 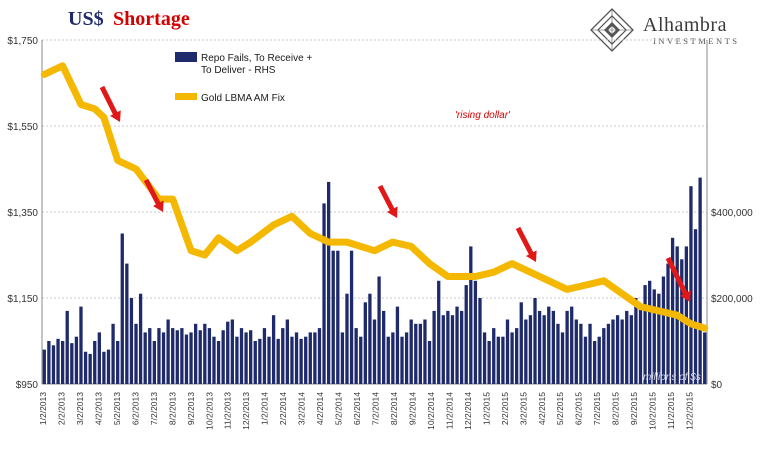 What do you see at coordinates (376, 408) in the screenshot?
I see `x-tick-label: 7/2/2014` at bounding box center [376, 408].